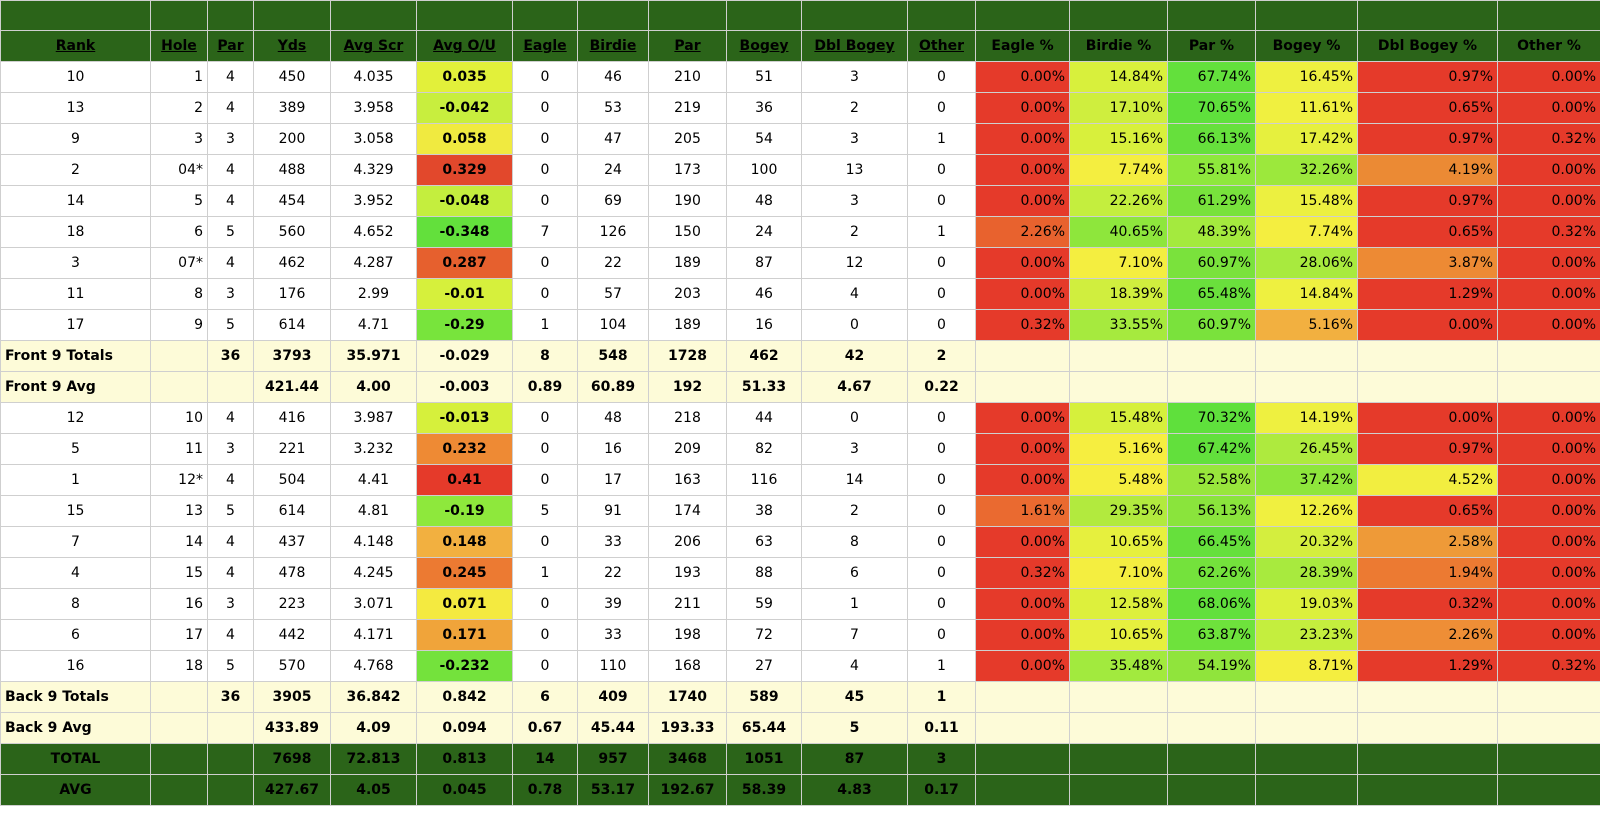 This screenshot has height=813, width=1600. Describe the element at coordinates (464, 263) in the screenshot. I see `data-cell: 0.287` at that location.